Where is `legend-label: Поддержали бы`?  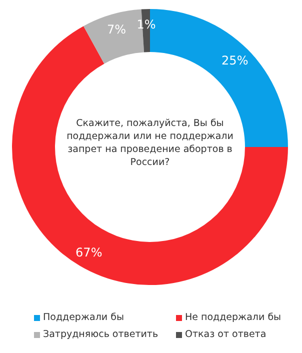 legend-label: Поддержали бы is located at coordinates (83, 317).